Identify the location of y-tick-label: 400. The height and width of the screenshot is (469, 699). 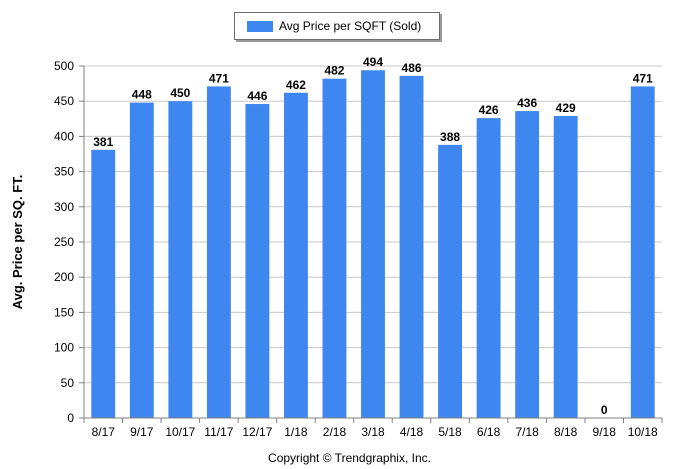
(64, 136).